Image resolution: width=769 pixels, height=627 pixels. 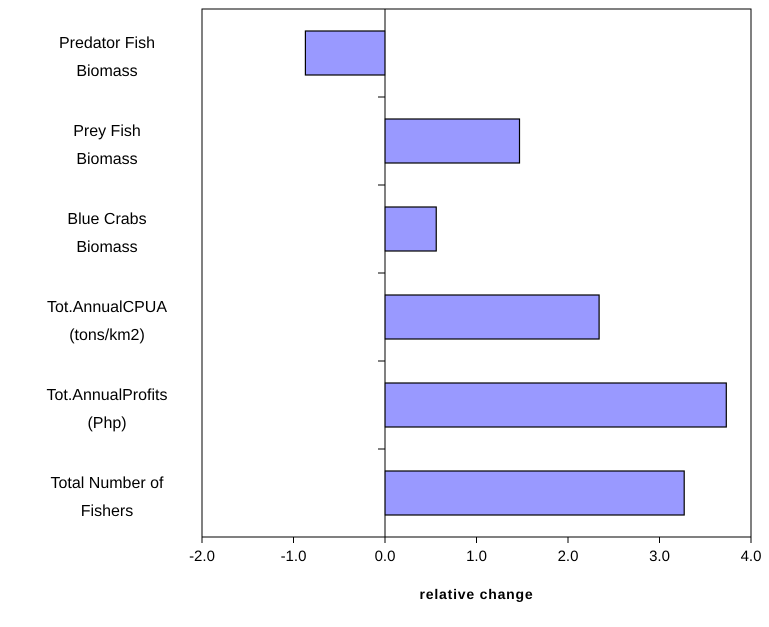 I want to click on x-tick-label: 3.0, so click(x=659, y=556).